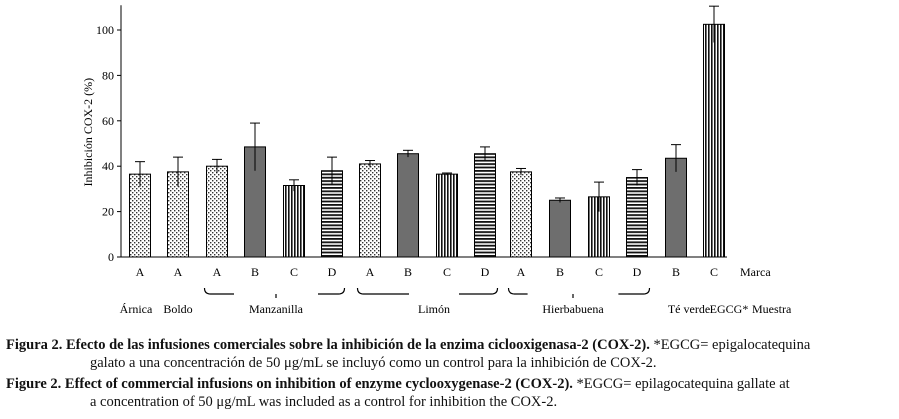 The image size is (899, 419). Describe the element at coordinates (772, 309) in the screenshot. I see `sample-axis-label: Muestra` at that location.